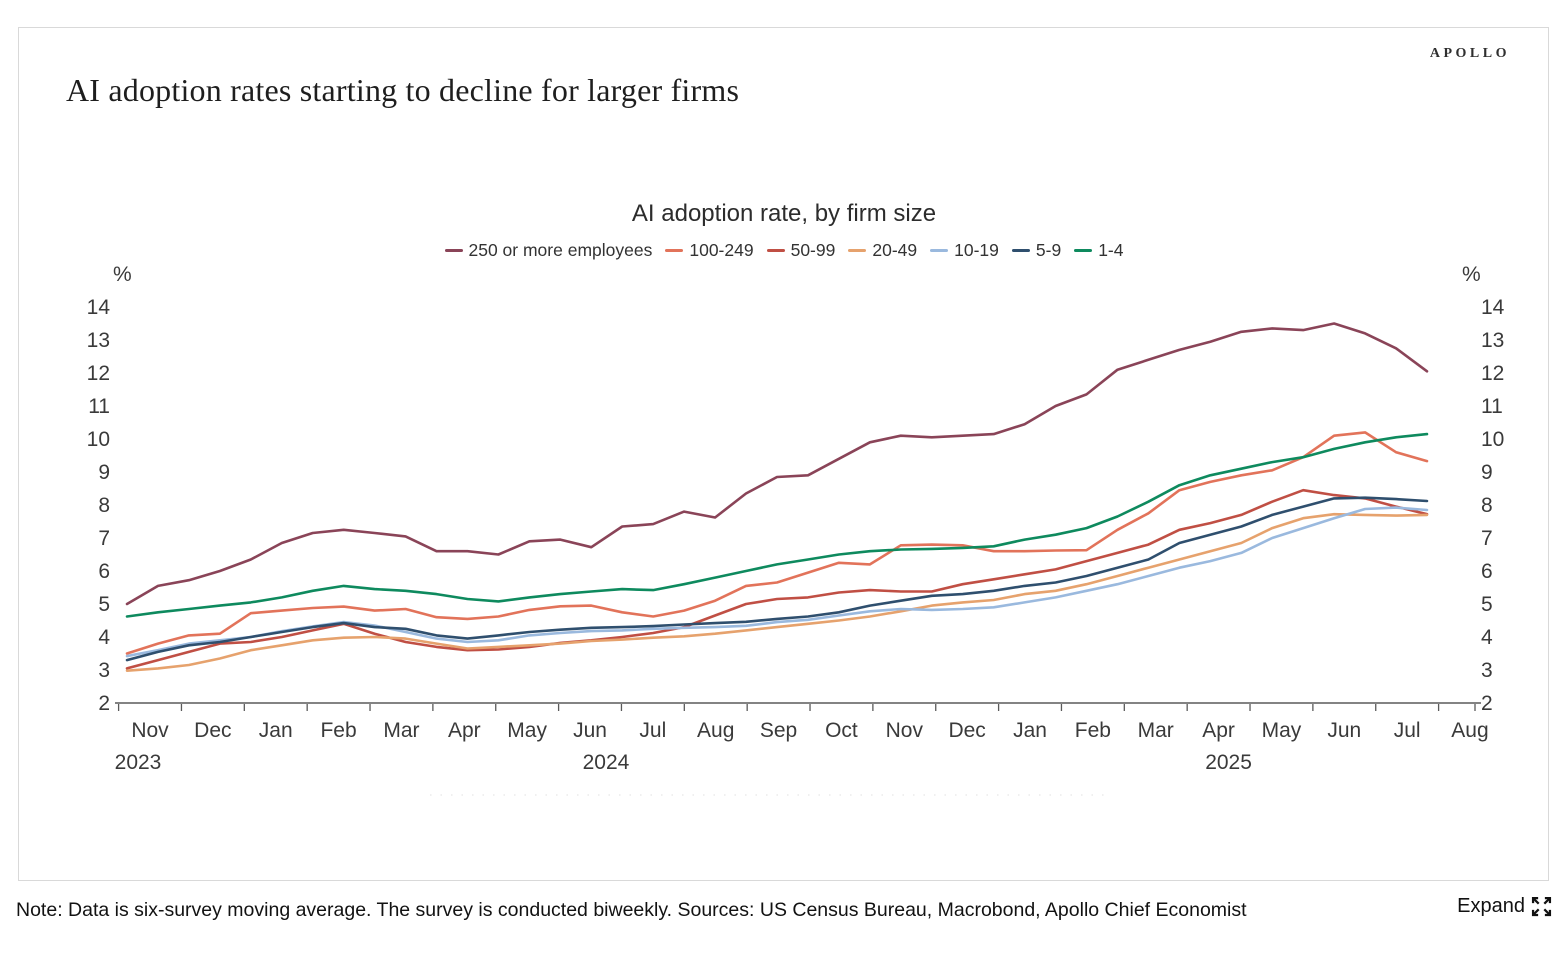 This screenshot has height=964, width=1568. What do you see at coordinates (976, 250) in the screenshot?
I see `legend-label-10-19: 10-19` at bounding box center [976, 250].